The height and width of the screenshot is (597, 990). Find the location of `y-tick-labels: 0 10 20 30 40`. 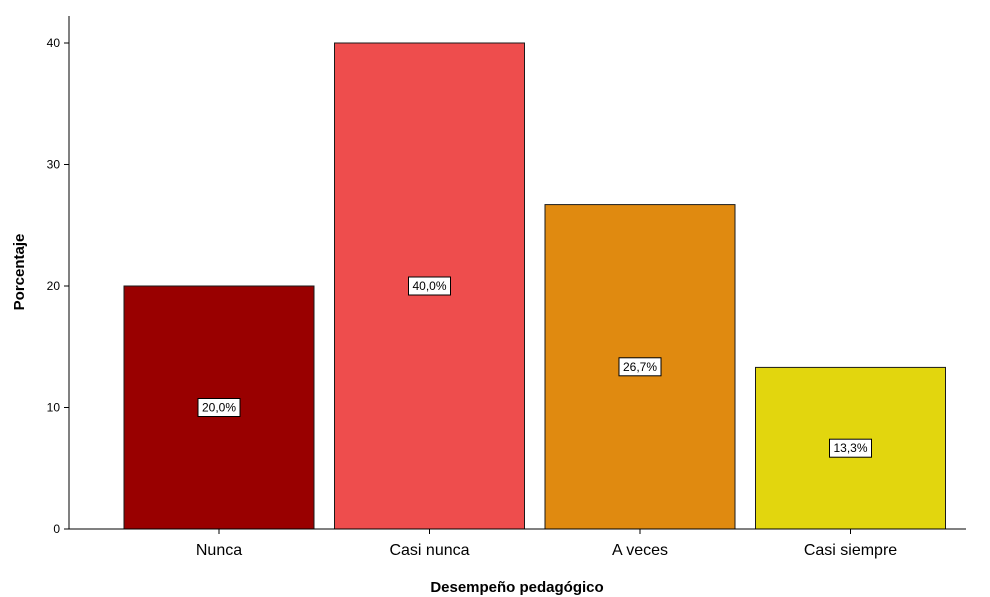

y-tick-labels: 0 10 20 30 40 is located at coordinates (58, 286).